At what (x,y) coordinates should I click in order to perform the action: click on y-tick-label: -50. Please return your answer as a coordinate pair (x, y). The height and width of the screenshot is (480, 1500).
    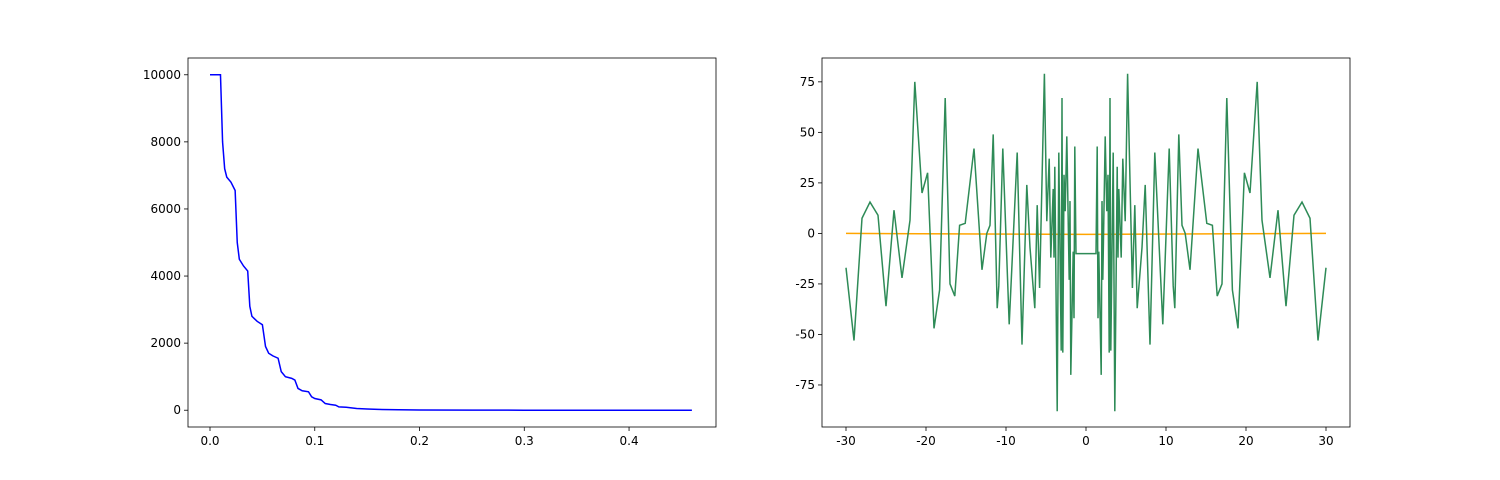
    Looking at the image, I should click on (805, 334).